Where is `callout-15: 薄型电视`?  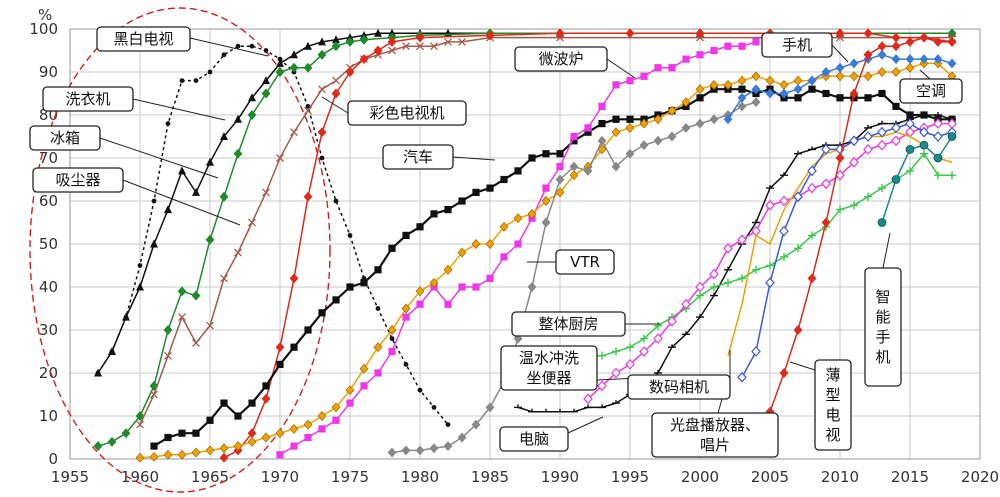
callout-15: 薄型电视 is located at coordinates (833, 405).